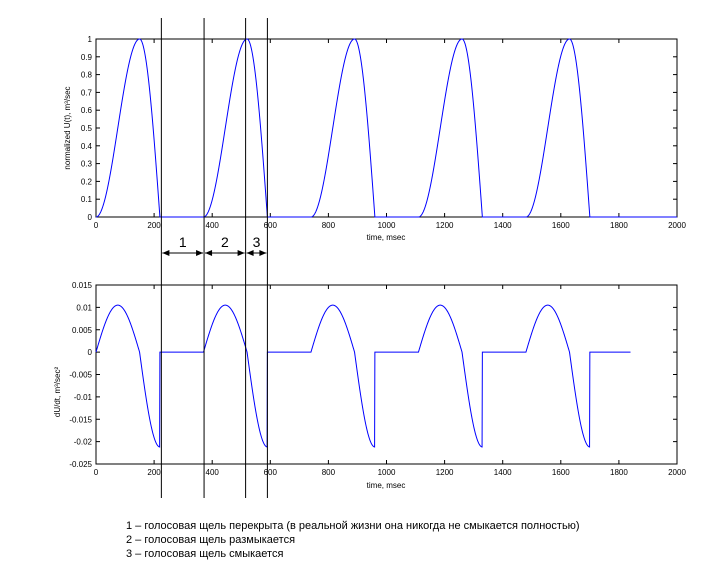 The width and height of the screenshot is (720, 576). What do you see at coordinates (445, 472) in the screenshot?
I see `bottom-xtick-label: 1200` at bounding box center [445, 472].